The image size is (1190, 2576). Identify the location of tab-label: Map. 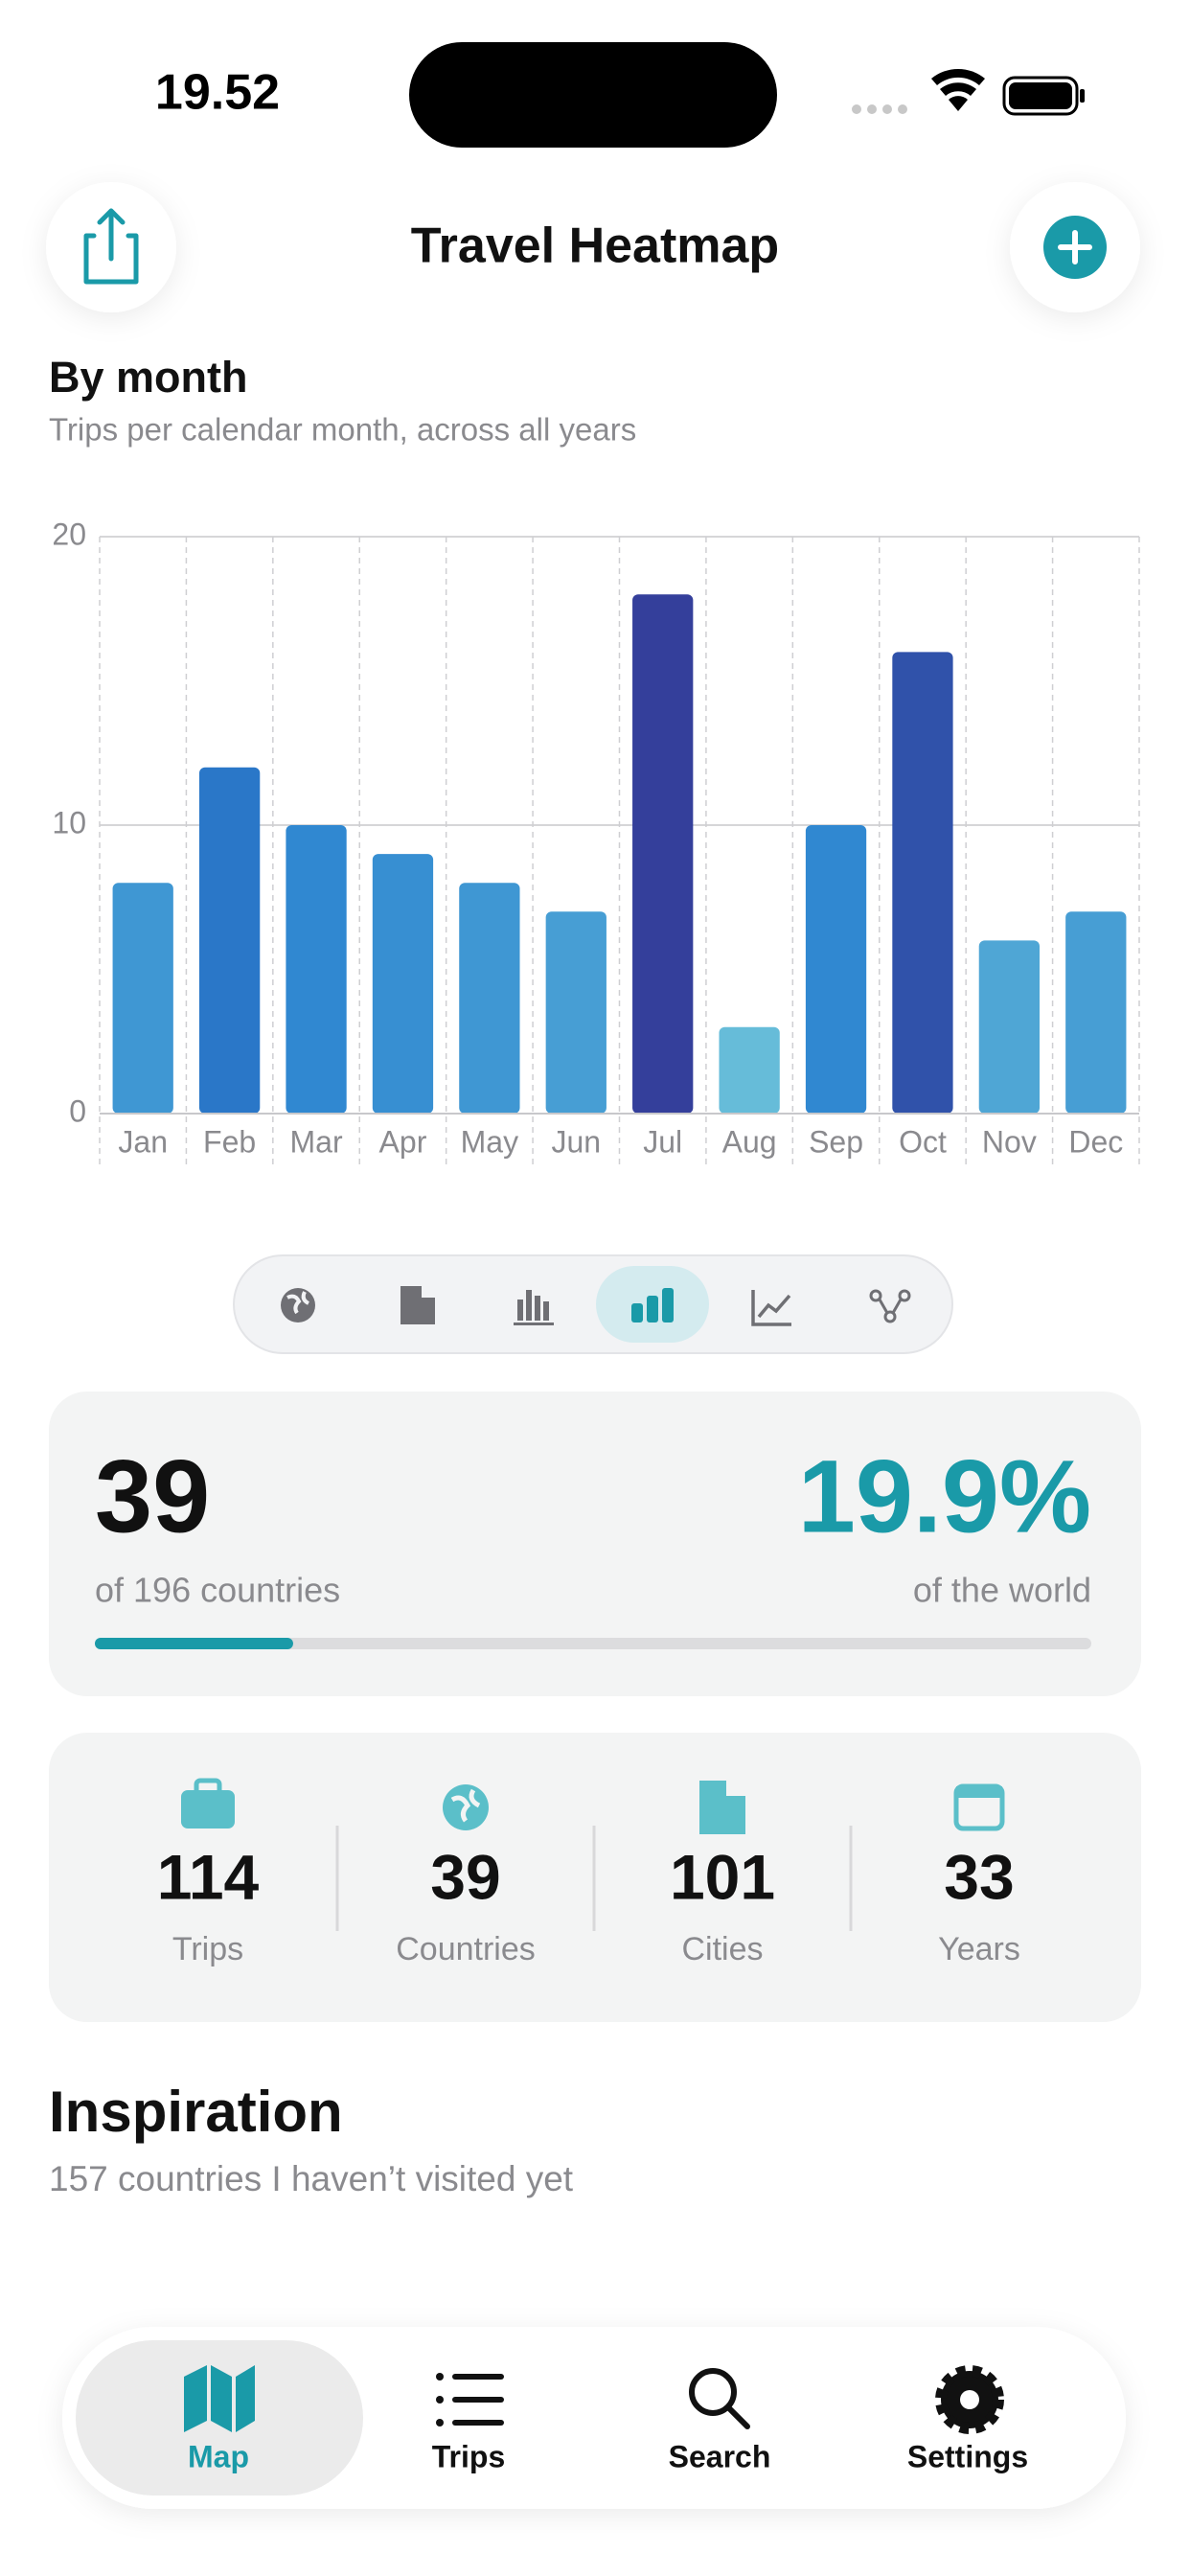
(218, 2456).